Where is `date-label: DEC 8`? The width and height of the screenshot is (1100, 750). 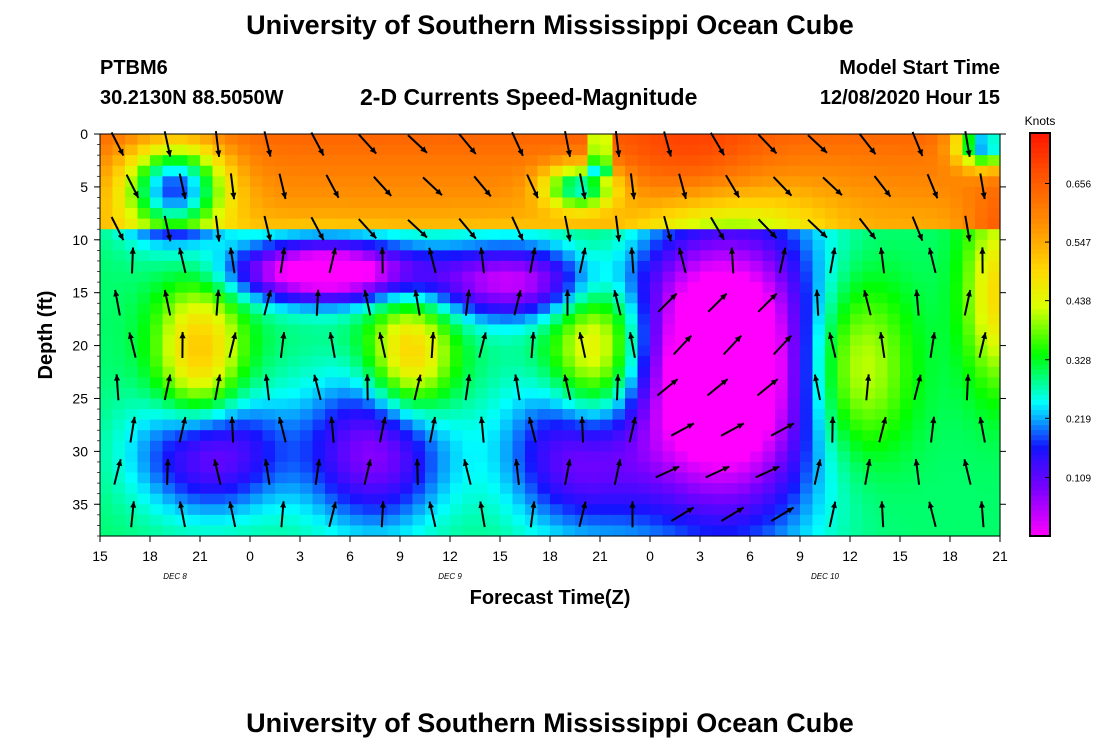
date-label: DEC 8 is located at coordinates (175, 576).